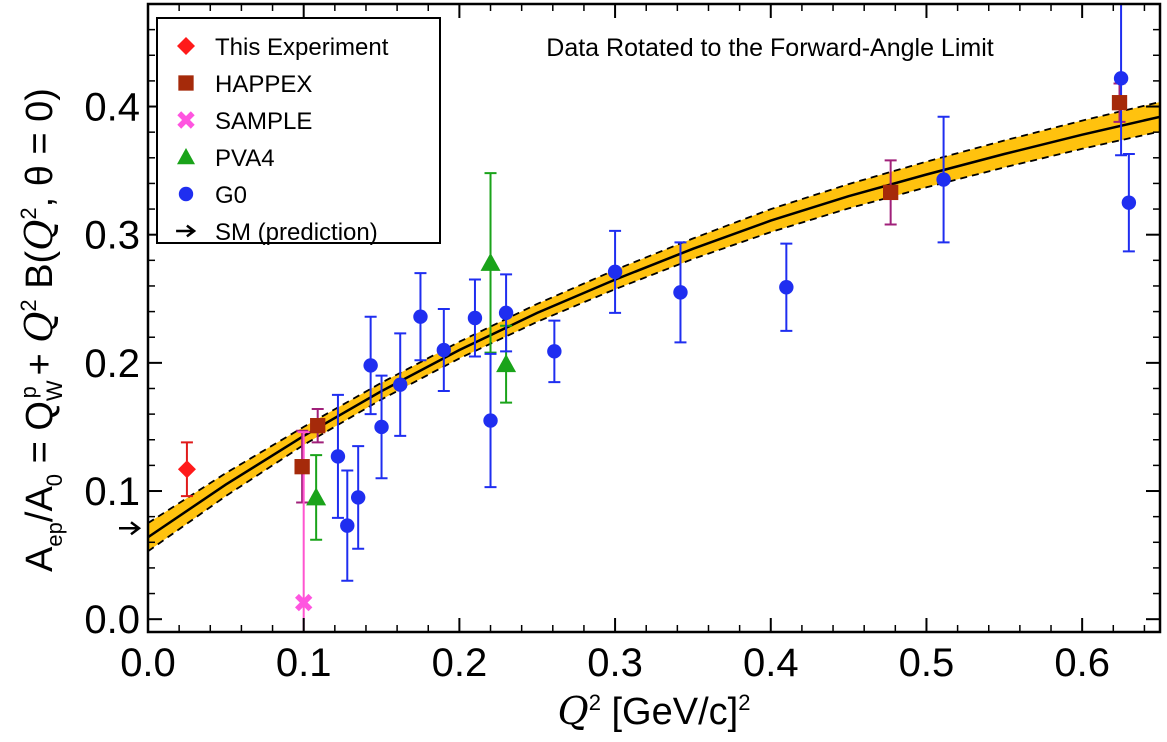 The width and height of the screenshot is (1167, 742). I want to click on x-tick-label: 0.2, so click(460, 663).